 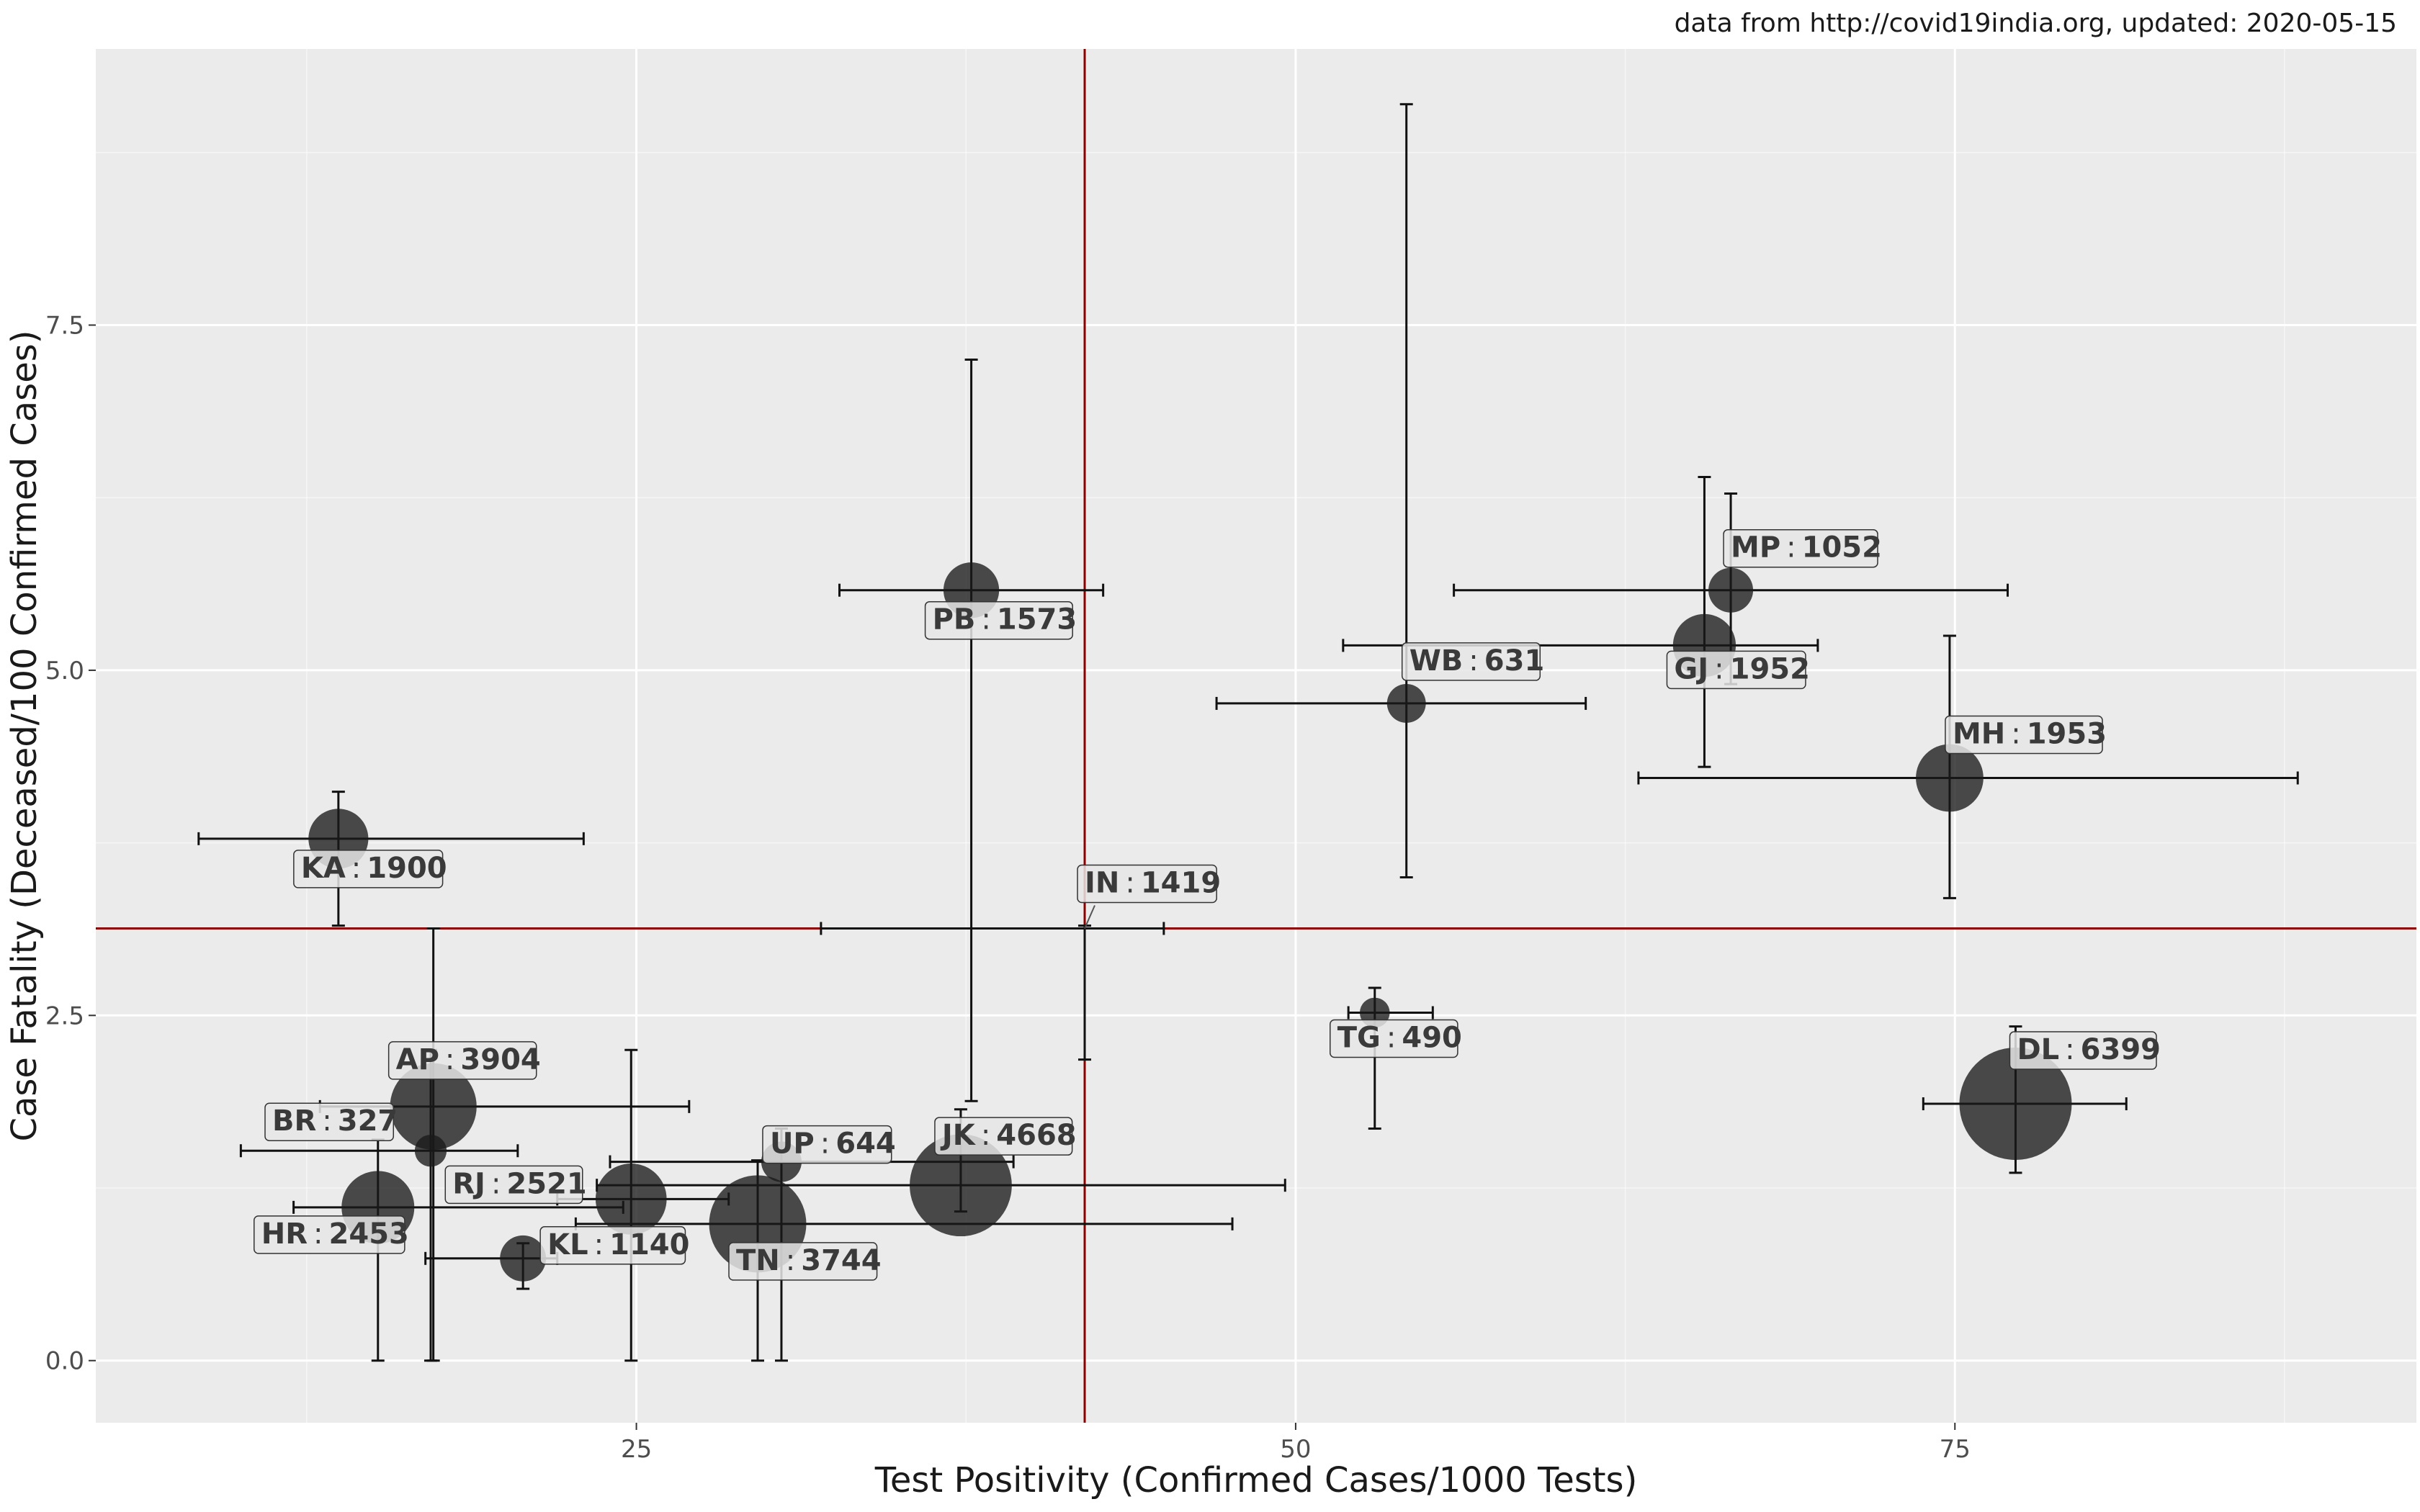 I want to click on data-point-mp, so click(x=1731, y=590).